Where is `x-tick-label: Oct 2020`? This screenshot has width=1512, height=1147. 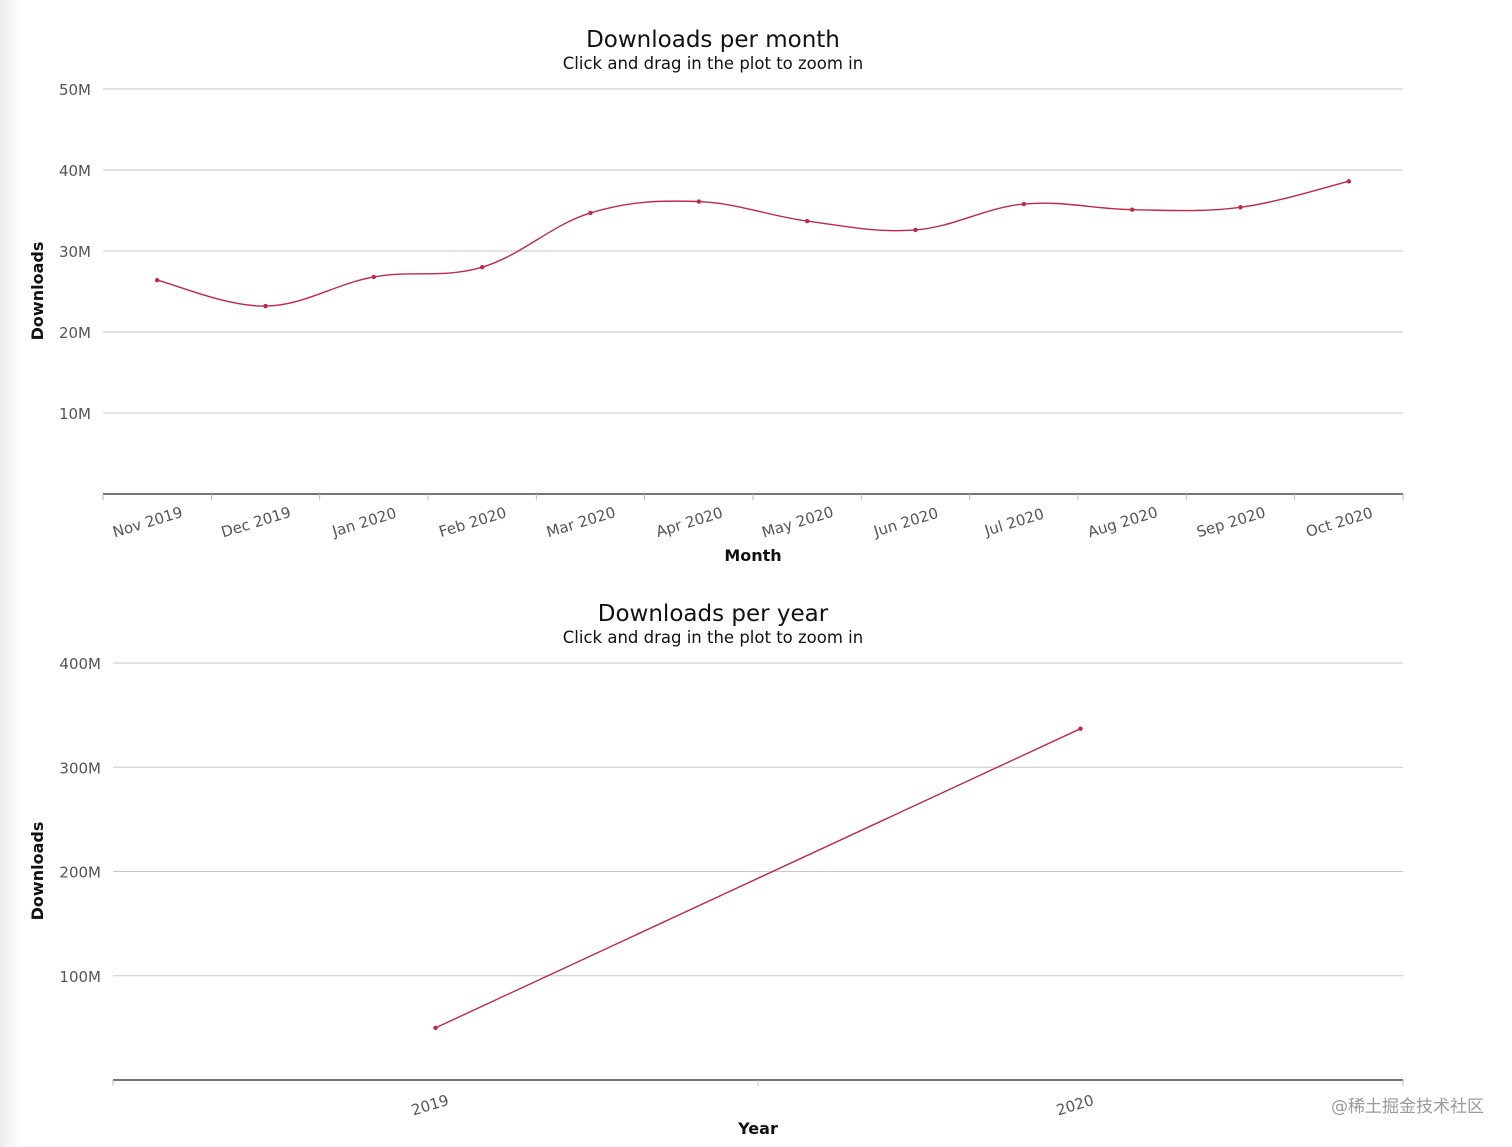 x-tick-label: Oct 2020 is located at coordinates (1339, 522).